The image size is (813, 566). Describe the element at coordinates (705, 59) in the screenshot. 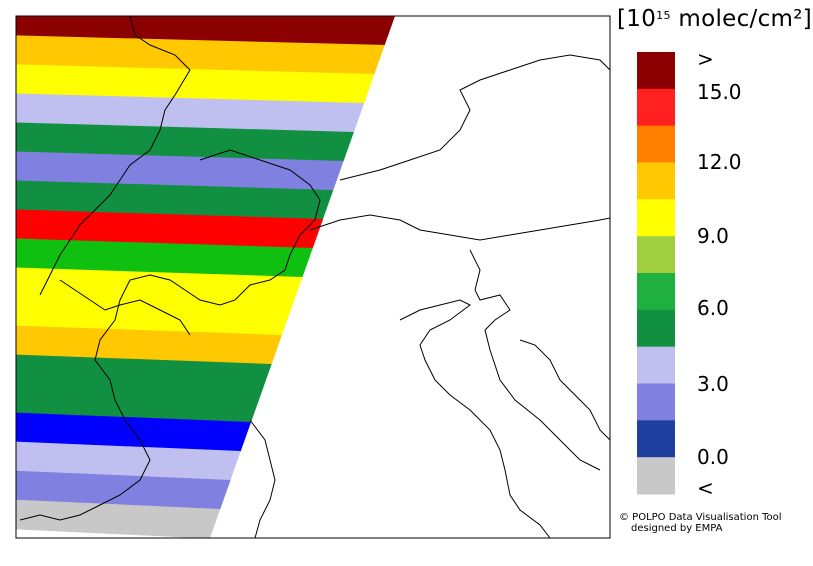

I see `tick-label: >` at that location.